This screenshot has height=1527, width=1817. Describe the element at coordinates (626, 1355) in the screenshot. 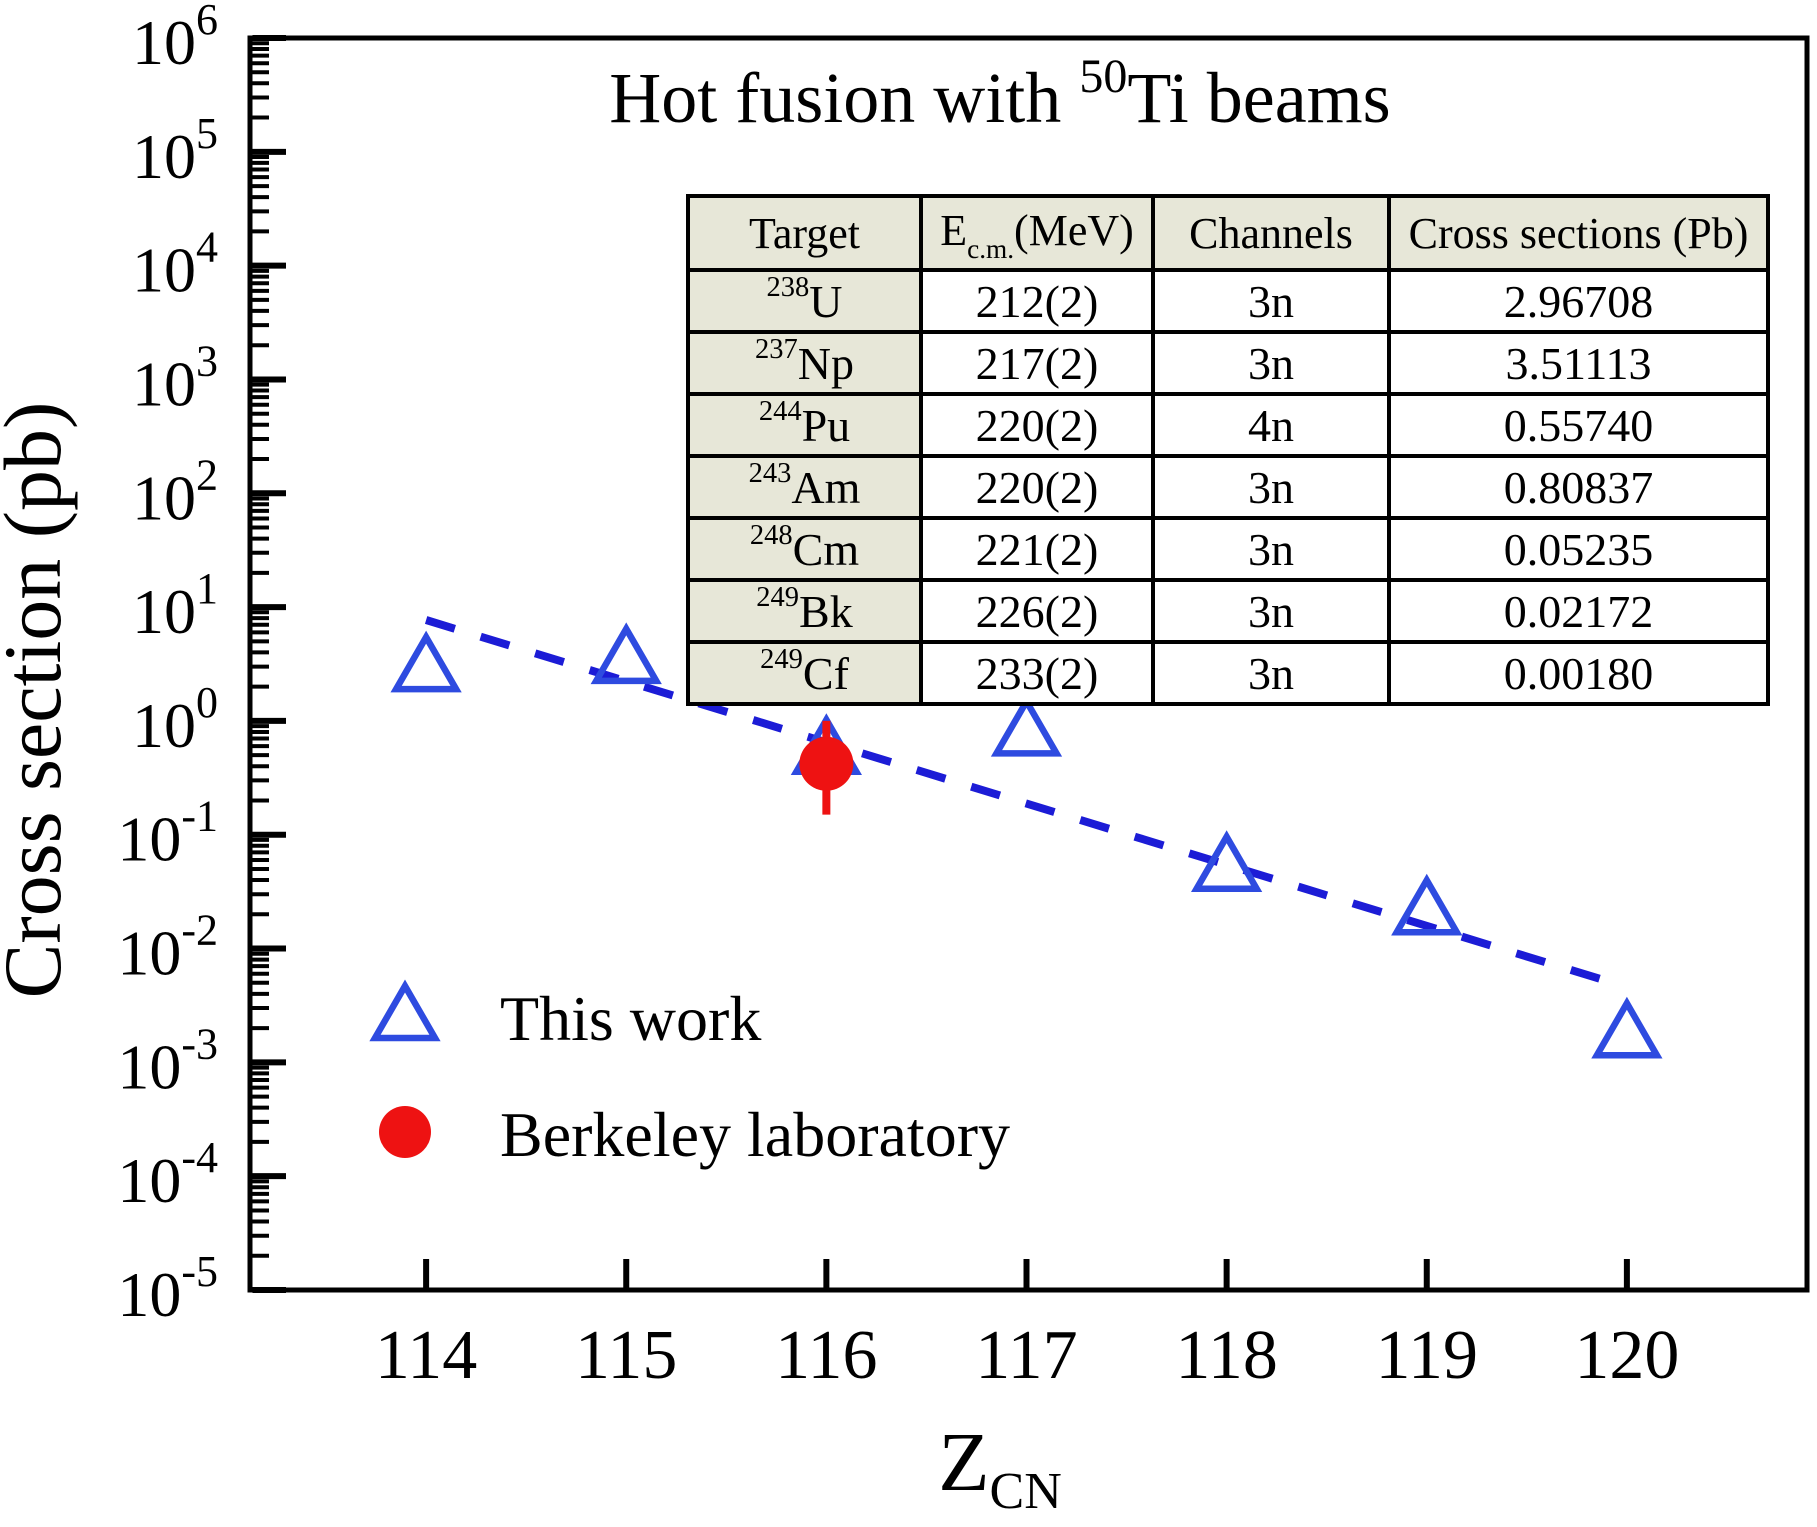

I see `x-tick-label: 115` at that location.